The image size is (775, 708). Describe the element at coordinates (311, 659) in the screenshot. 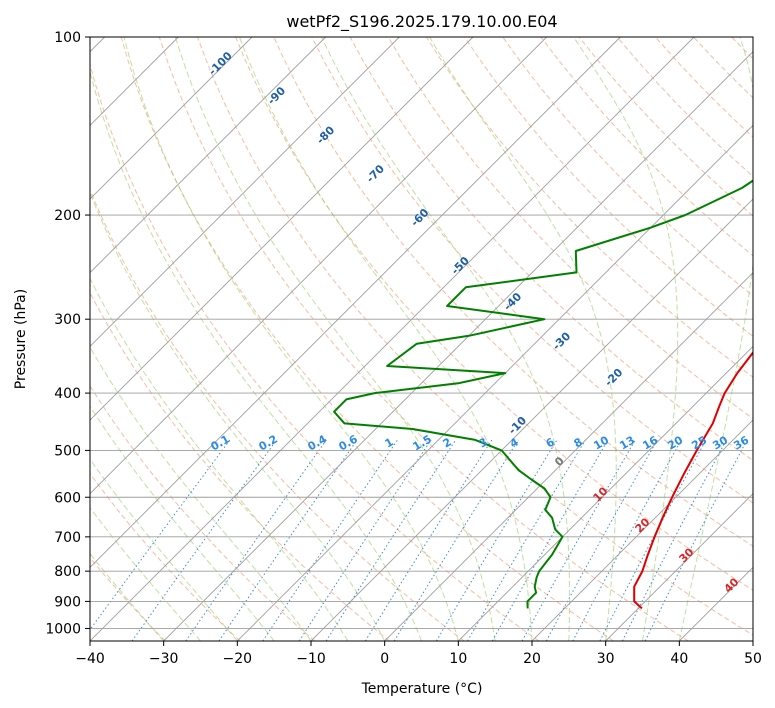

I see `x-tick-label: −10` at that location.